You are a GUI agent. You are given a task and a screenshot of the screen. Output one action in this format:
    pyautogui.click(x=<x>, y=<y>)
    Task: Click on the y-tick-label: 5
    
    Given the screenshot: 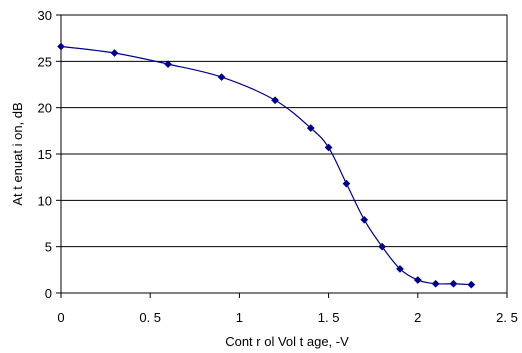 What is the action you would take?
    pyautogui.click(x=48, y=247)
    